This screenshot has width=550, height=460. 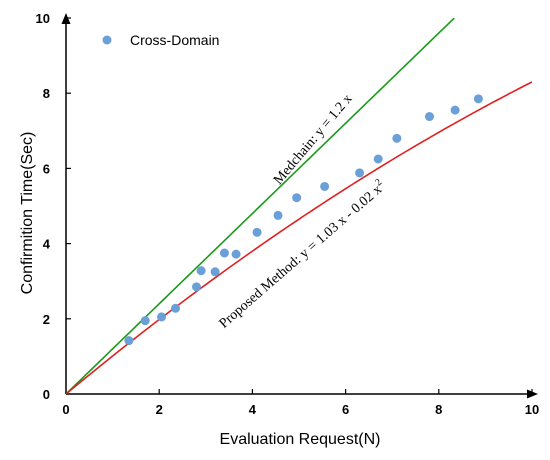 I want to click on medchain-label-name: Medchain, so click(x=295, y=161).